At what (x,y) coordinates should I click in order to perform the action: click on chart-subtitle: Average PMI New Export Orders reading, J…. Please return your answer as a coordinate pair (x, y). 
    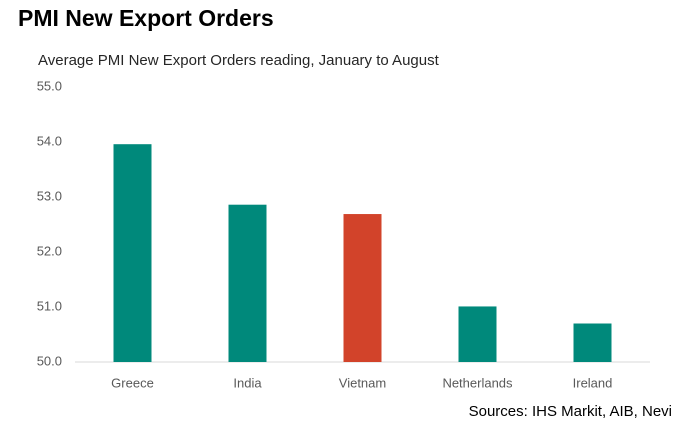
    Looking at the image, I should click on (239, 60).